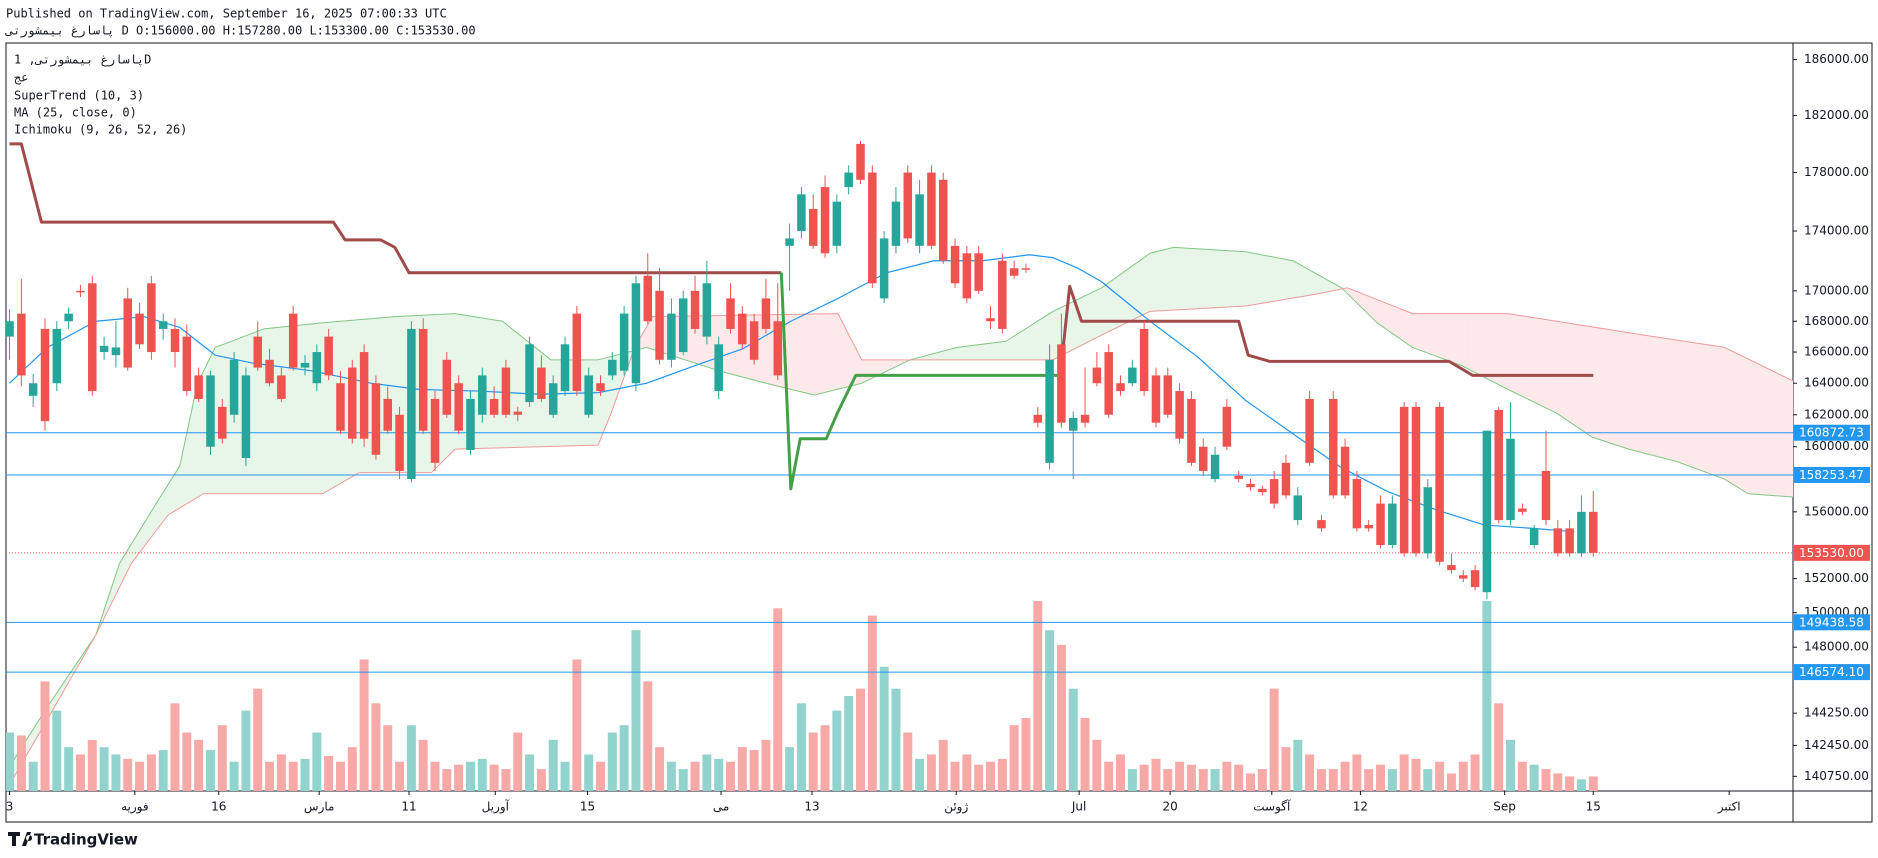  What do you see at coordinates (956, 807) in the screenshot?
I see `x-tick-label: ژوئن` at bounding box center [956, 807].